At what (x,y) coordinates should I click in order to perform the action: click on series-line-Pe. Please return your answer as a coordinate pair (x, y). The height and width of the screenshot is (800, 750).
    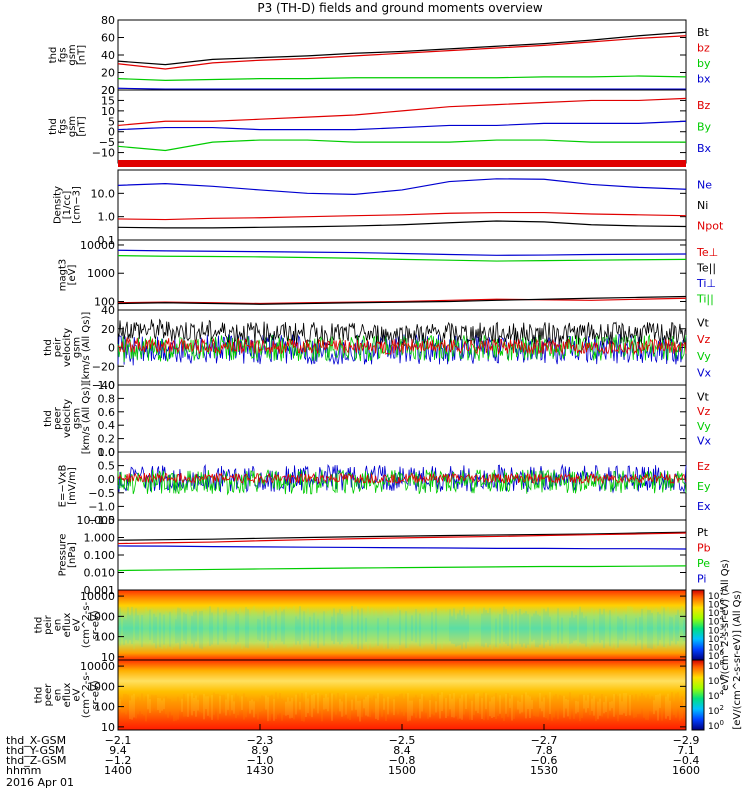
    Looking at the image, I should click on (402, 568).